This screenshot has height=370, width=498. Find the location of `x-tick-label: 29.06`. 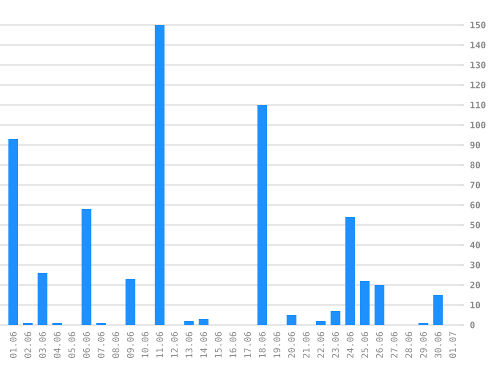

x-tick-label: 29.06 is located at coordinates (423, 345).